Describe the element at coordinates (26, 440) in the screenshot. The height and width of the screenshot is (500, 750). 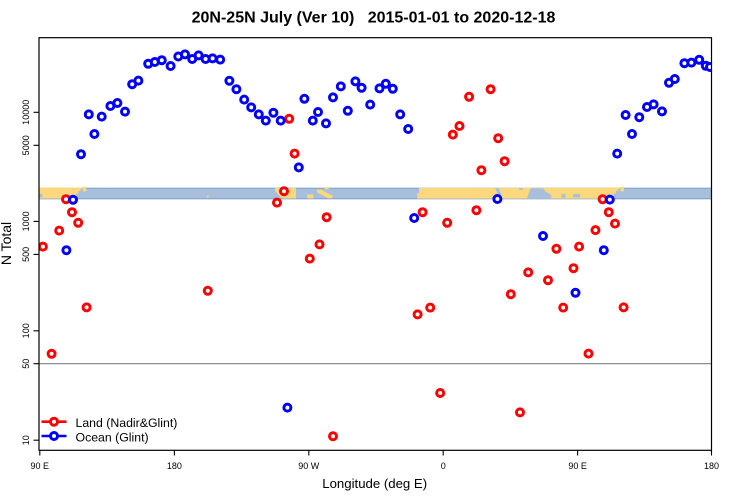
I see `svg-text: 10` at that location.